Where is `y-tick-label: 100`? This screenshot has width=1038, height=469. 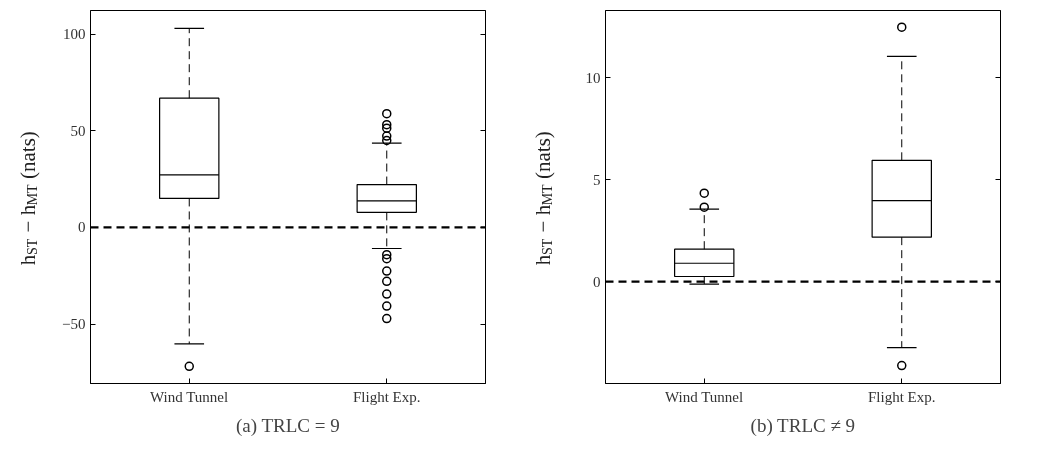 y-tick-label: 100 is located at coordinates (74, 34).